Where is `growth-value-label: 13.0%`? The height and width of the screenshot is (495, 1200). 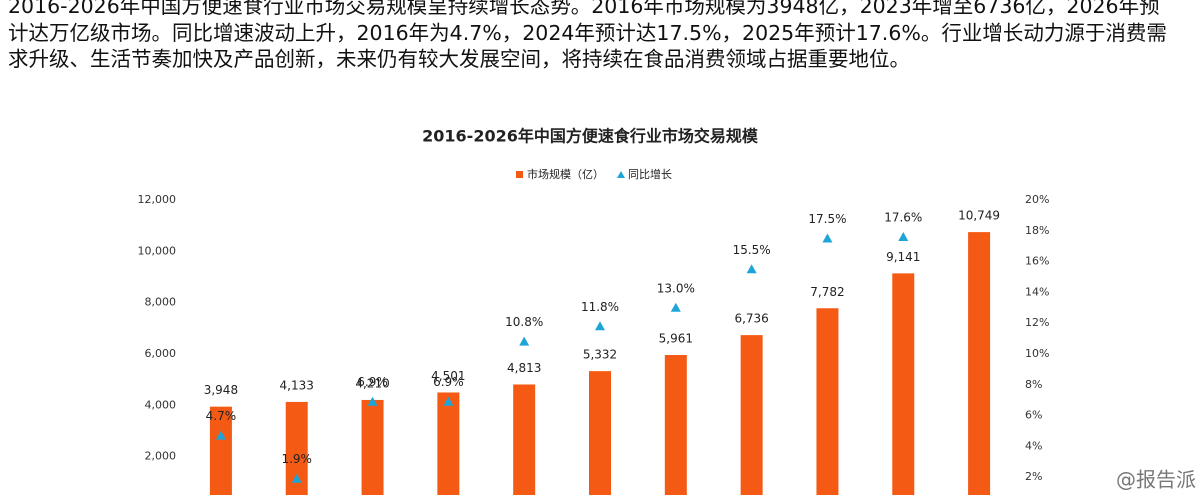
growth-value-label: 13.0% is located at coordinates (676, 288).